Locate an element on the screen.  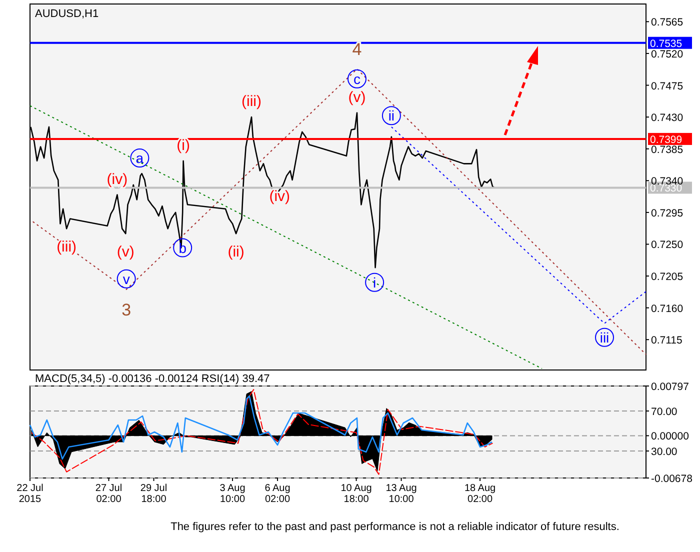
y-tick-label: 0.00000 is located at coordinates (670, 436).